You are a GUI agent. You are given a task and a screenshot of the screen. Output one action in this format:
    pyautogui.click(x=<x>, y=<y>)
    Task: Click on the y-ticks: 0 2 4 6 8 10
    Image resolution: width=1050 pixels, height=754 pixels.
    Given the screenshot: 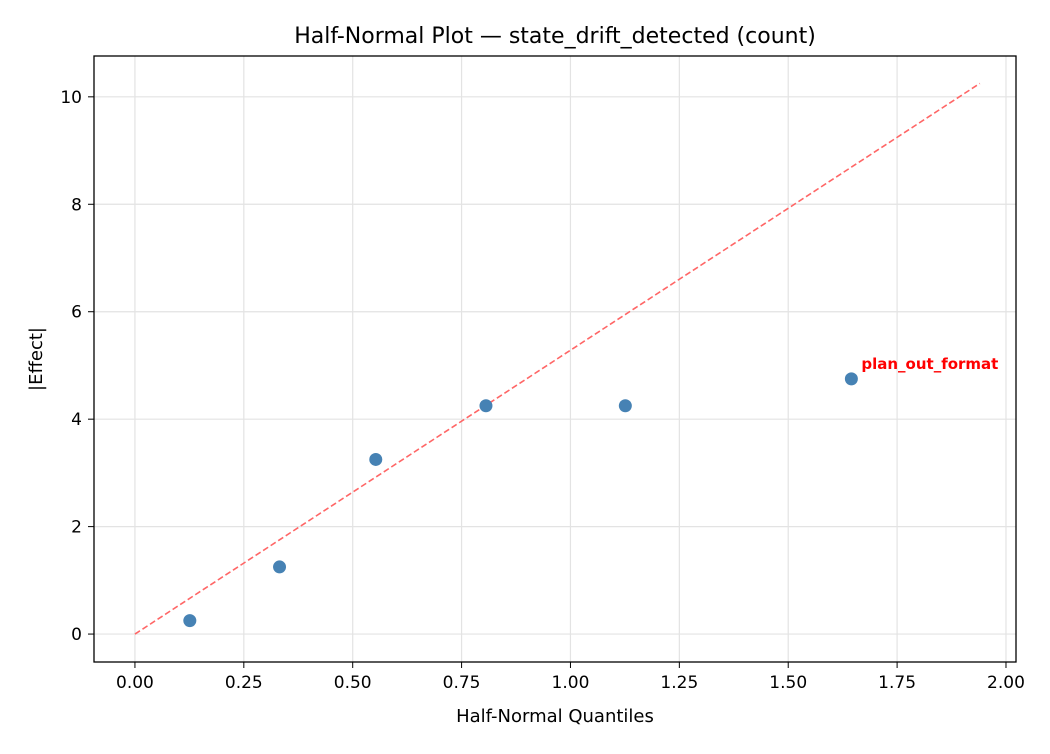 What is the action you would take?
    pyautogui.click(x=77, y=366)
    